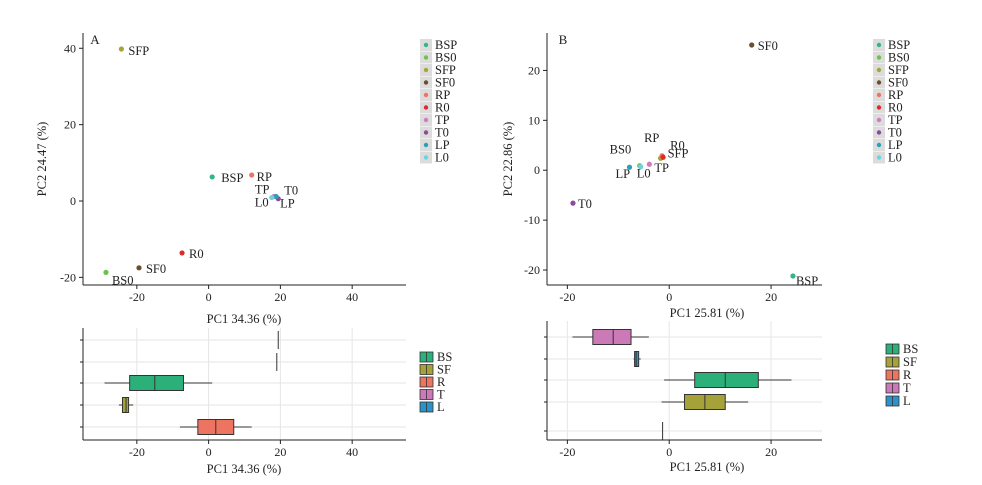 The width and height of the screenshot is (982, 485). What do you see at coordinates (534, 120) in the screenshot?
I see `y-tick-label: 10` at bounding box center [534, 120].